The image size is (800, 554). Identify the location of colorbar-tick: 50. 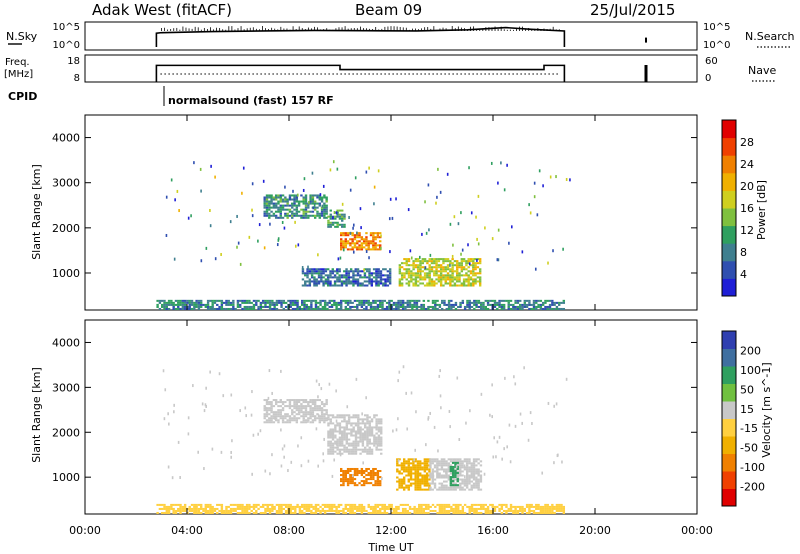
(747, 389).